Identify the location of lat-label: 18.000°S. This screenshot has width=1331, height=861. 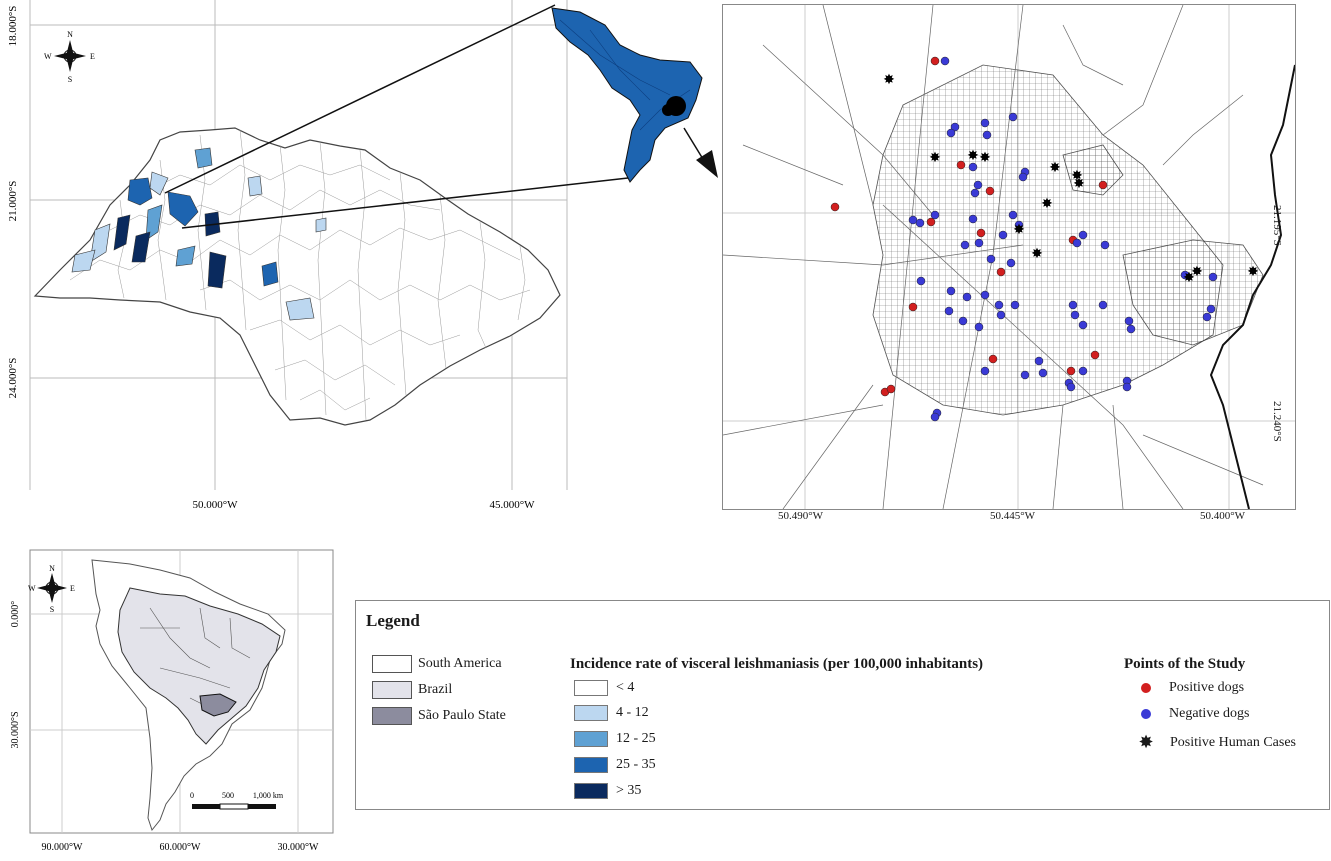
(13, 26).